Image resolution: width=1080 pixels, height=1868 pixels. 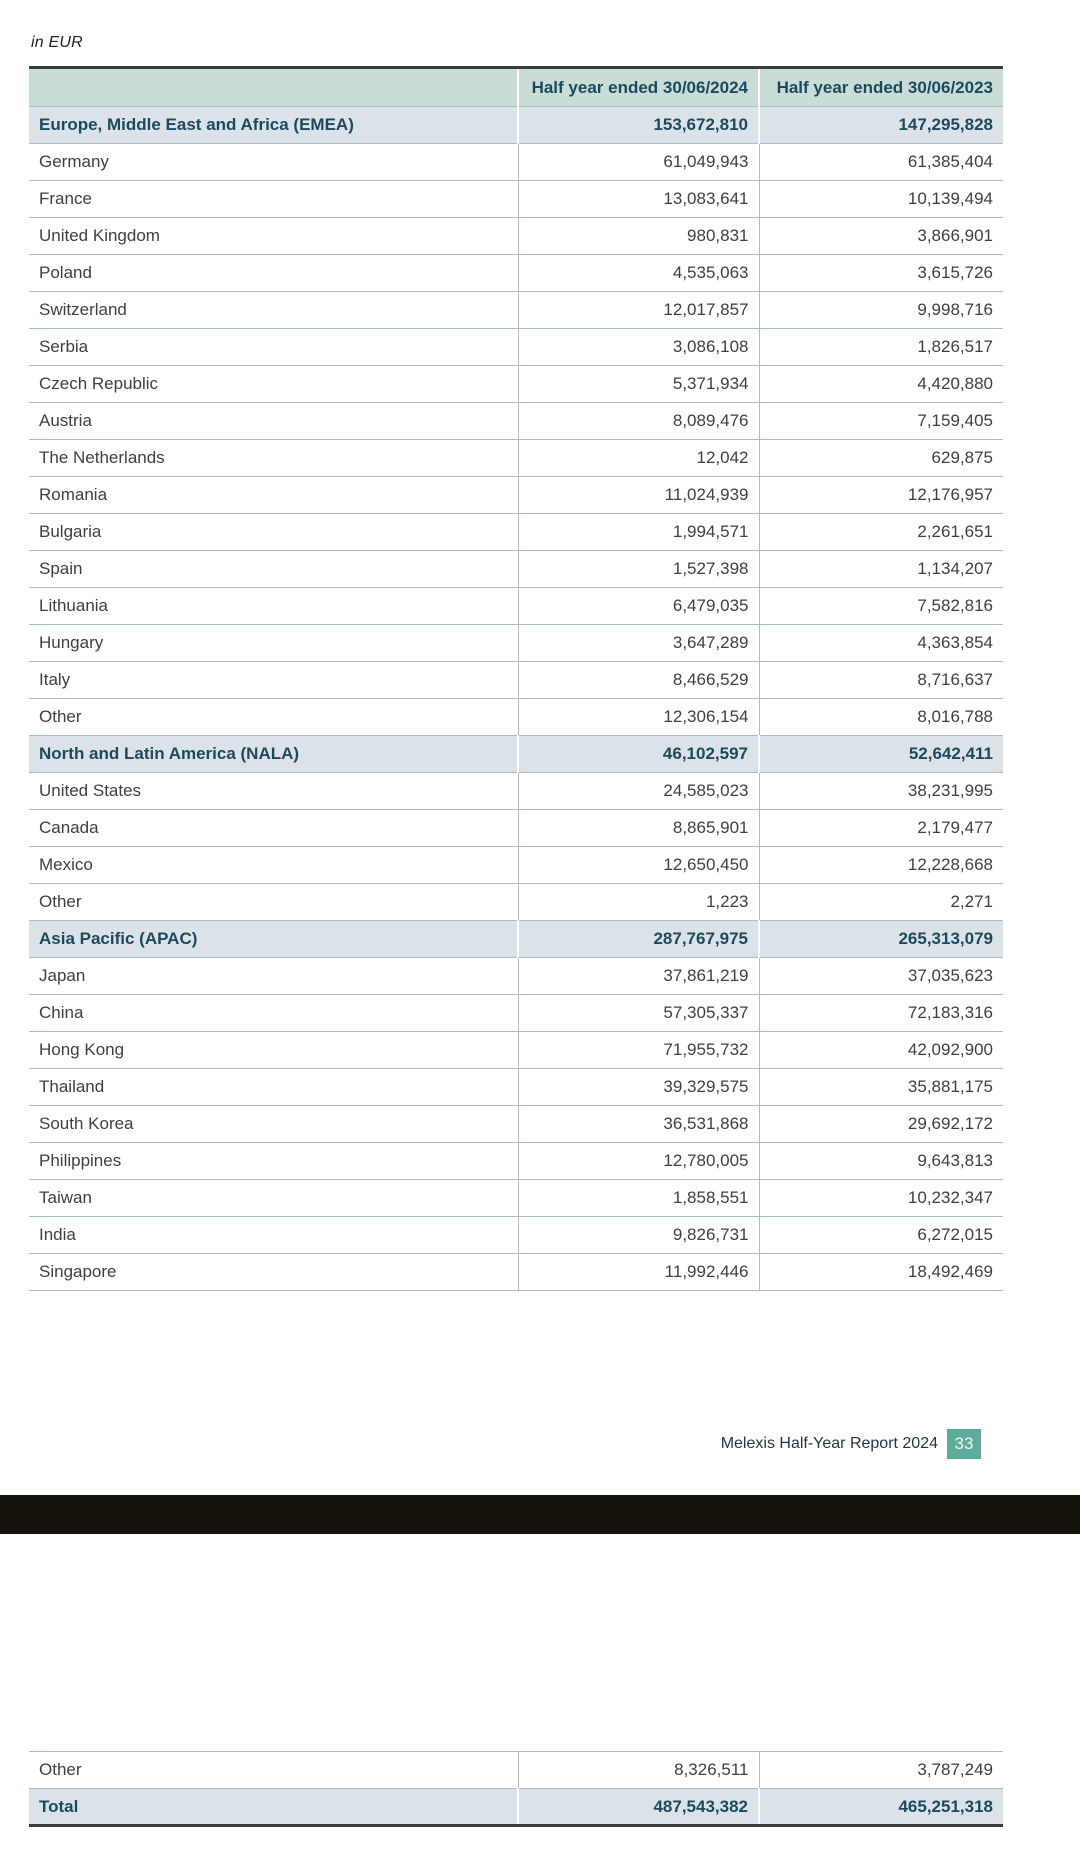 What do you see at coordinates (880, 939) in the screenshot?
I see `value-2023-cell: 265,313,079` at bounding box center [880, 939].